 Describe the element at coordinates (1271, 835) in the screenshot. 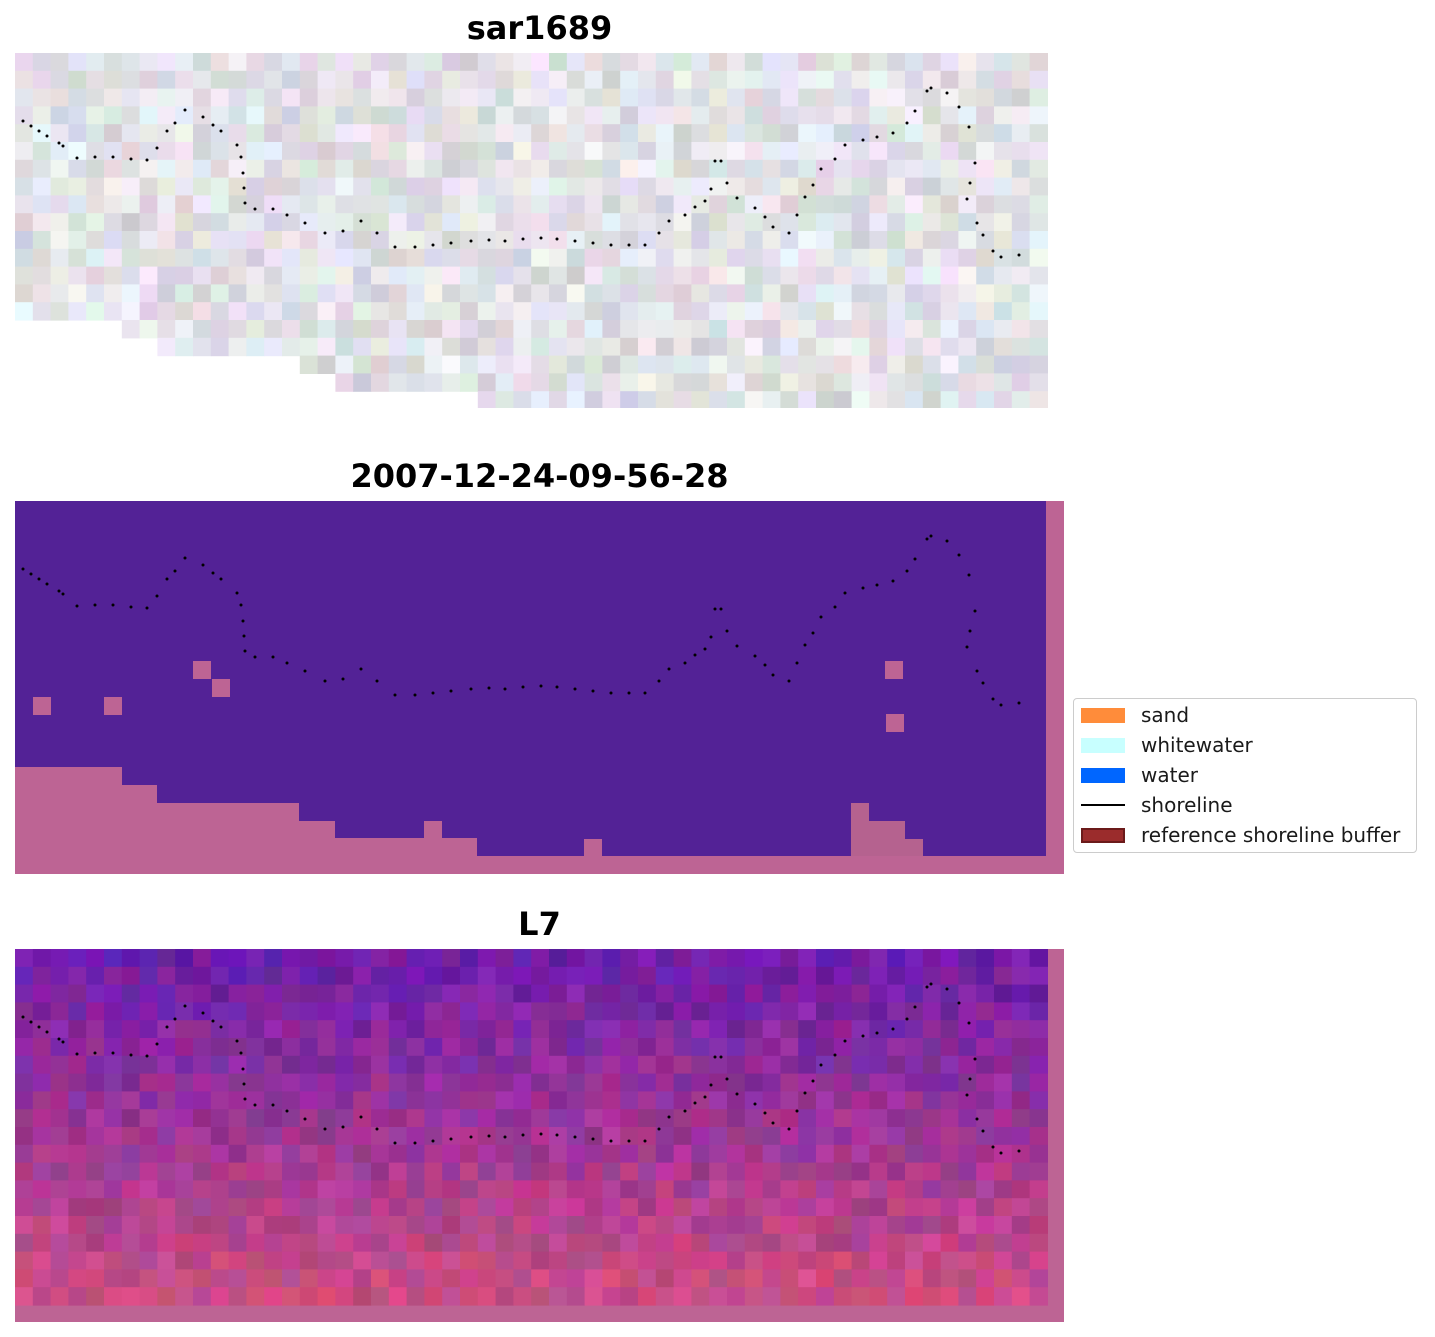

I see `legend-label-reference-buffer: reference shoreline buffer` at that location.